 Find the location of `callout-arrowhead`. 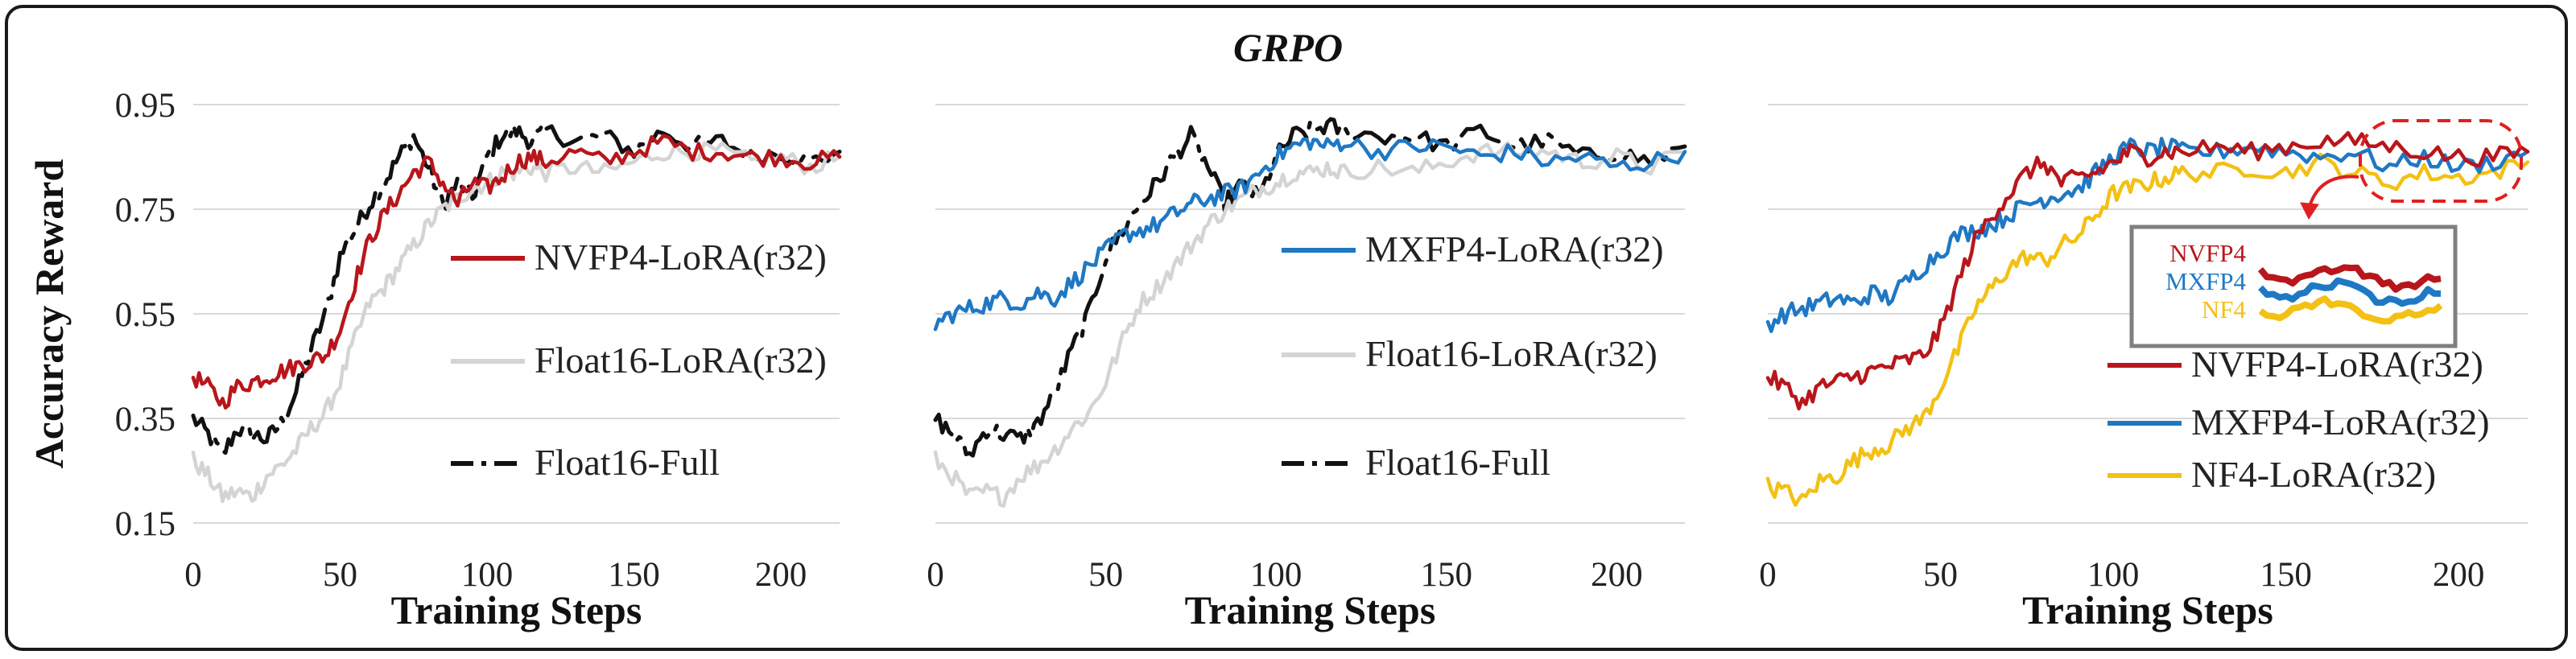

callout-arrowhead is located at coordinates (2309, 211).